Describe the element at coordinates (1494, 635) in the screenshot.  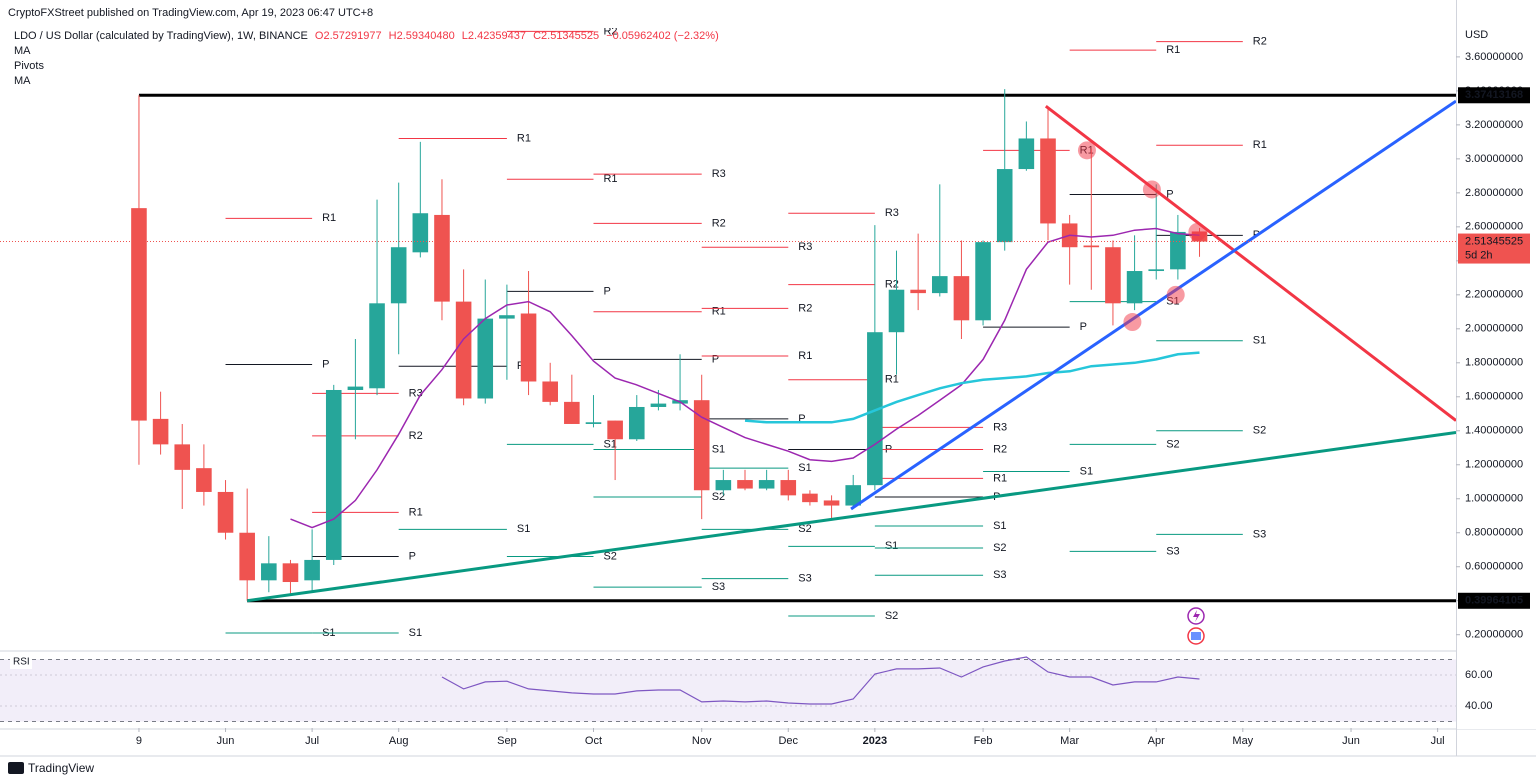
I see `y-tick-label: 0.20000000` at that location.